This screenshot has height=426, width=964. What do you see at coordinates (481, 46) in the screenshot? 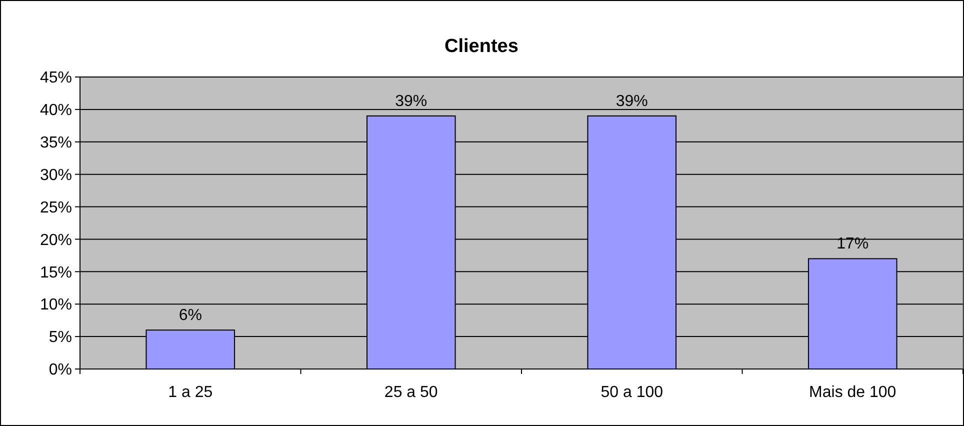
I see `chart-title: Clientes` at bounding box center [481, 46].